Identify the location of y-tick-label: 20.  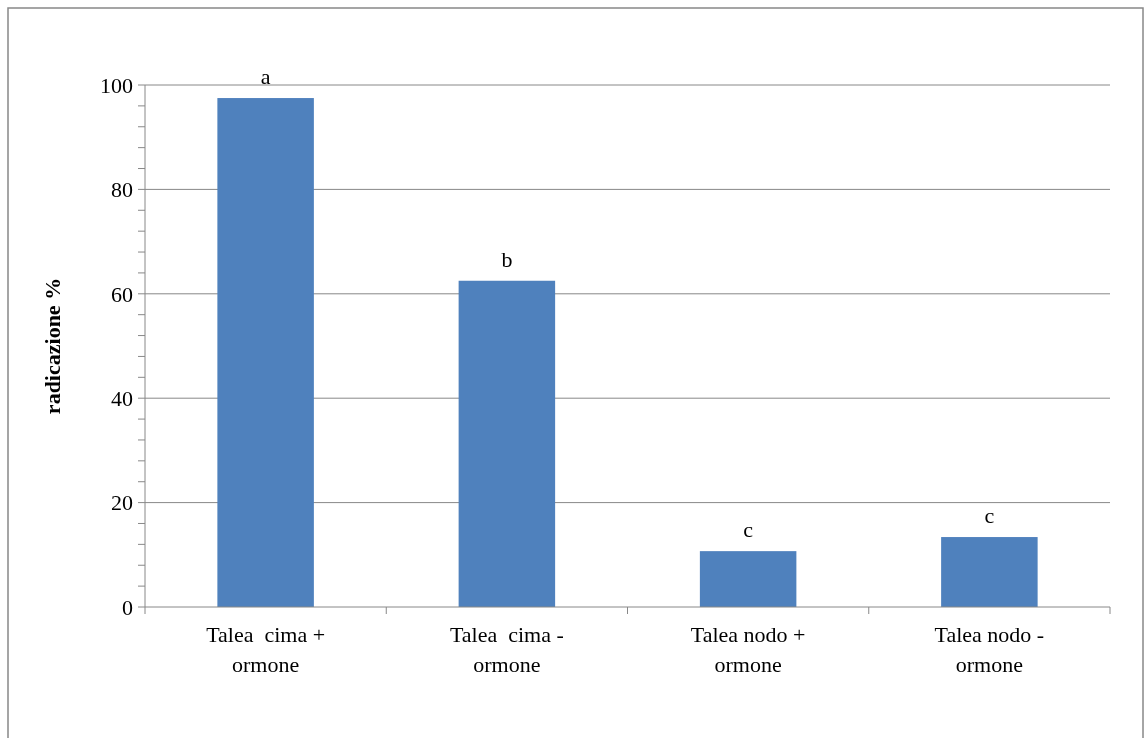
(122, 503).